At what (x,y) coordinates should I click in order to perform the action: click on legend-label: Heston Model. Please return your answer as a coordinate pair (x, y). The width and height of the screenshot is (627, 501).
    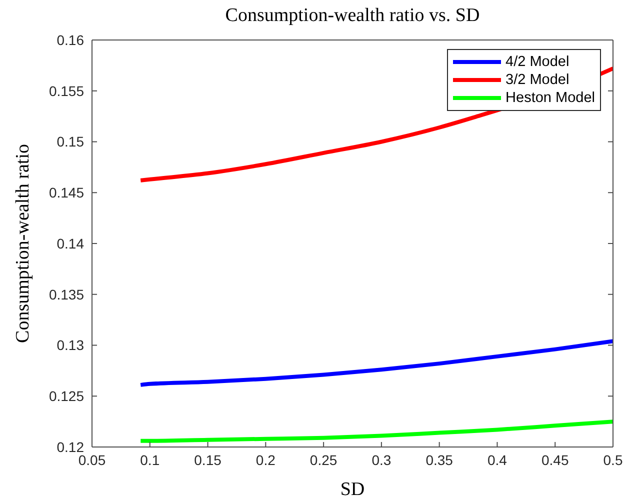
    Looking at the image, I should click on (550, 98).